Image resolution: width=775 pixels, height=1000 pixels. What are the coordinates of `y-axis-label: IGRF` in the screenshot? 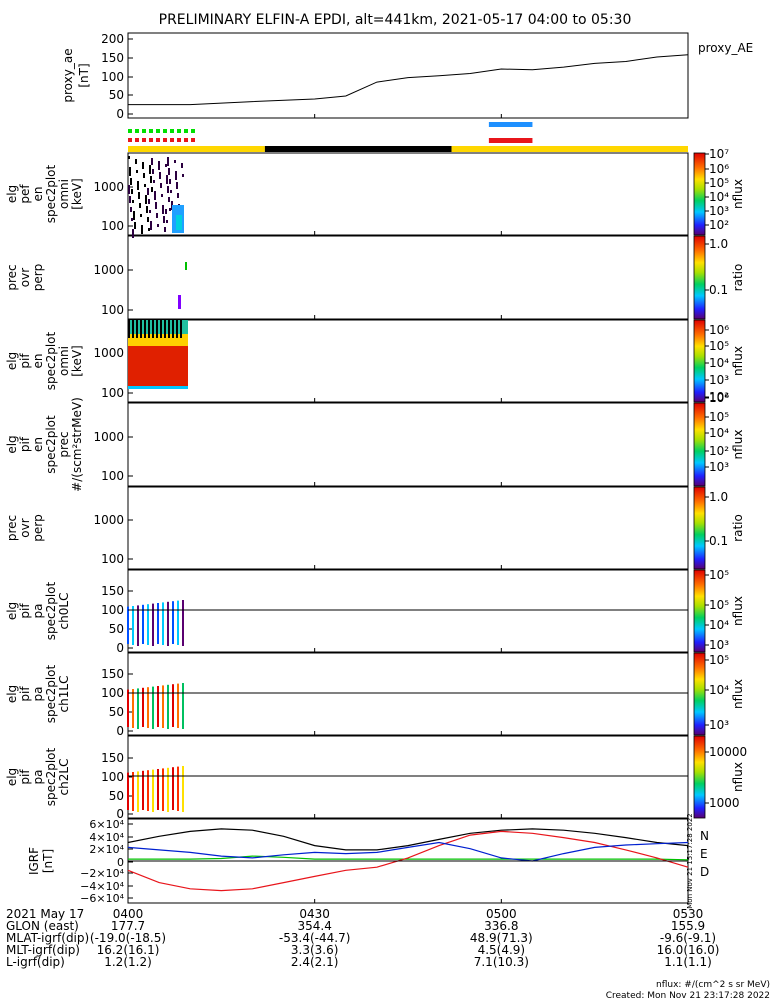 It's located at (34, 861).